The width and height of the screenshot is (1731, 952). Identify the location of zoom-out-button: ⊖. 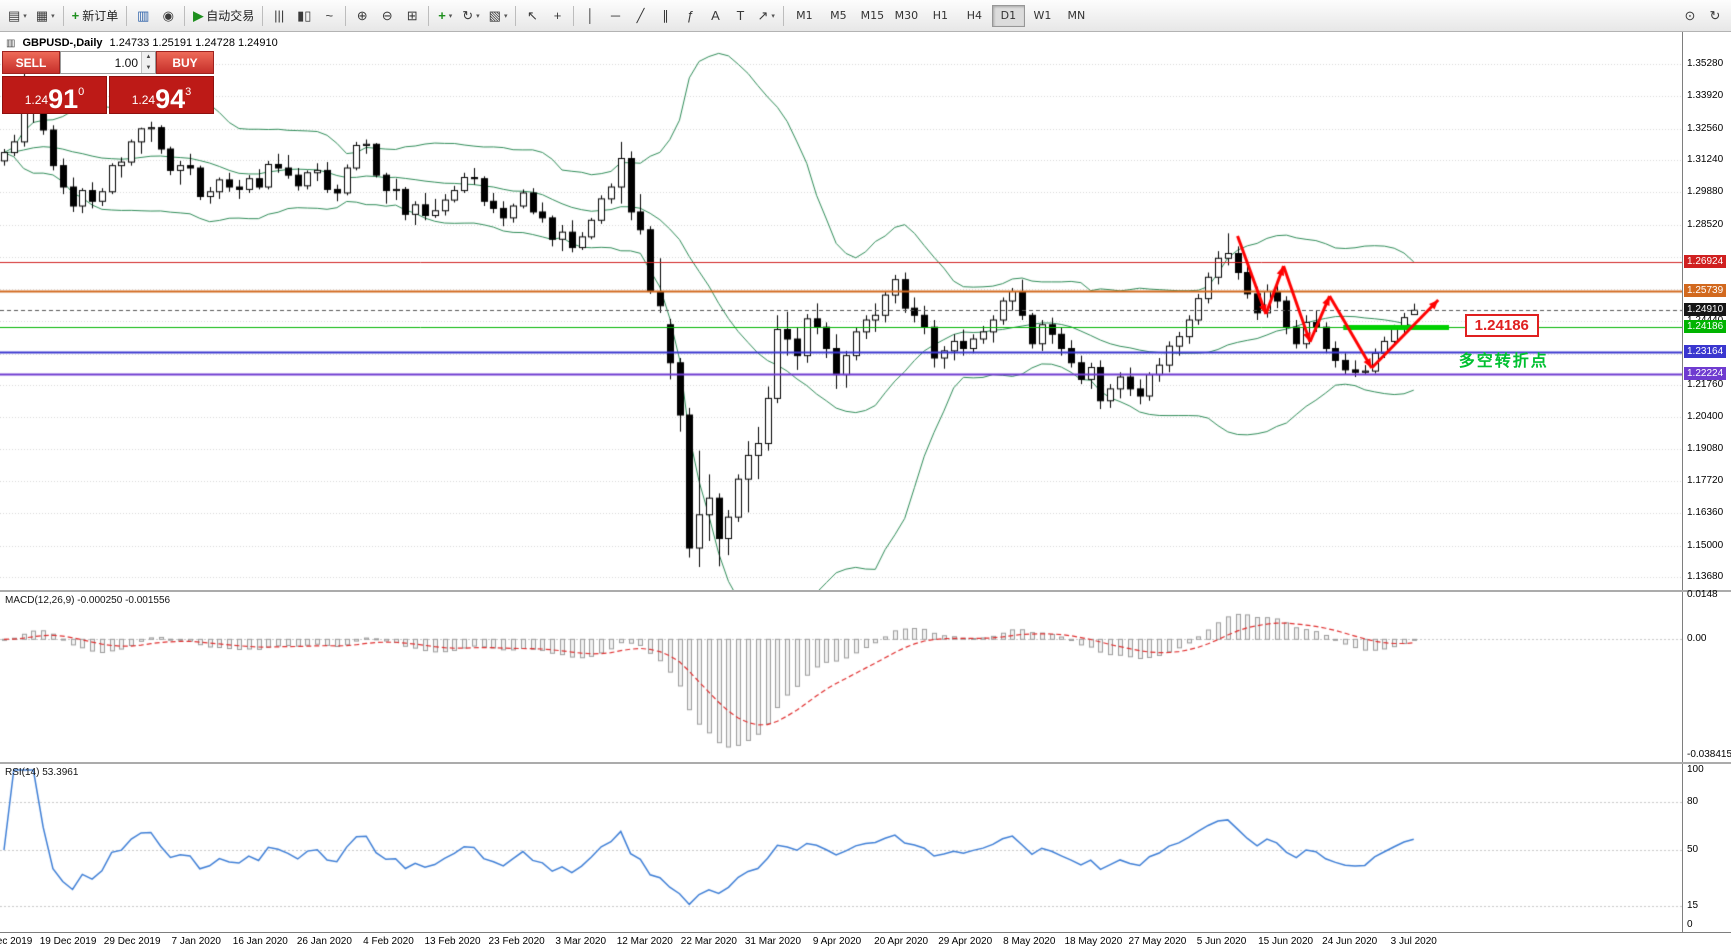
(387, 16).